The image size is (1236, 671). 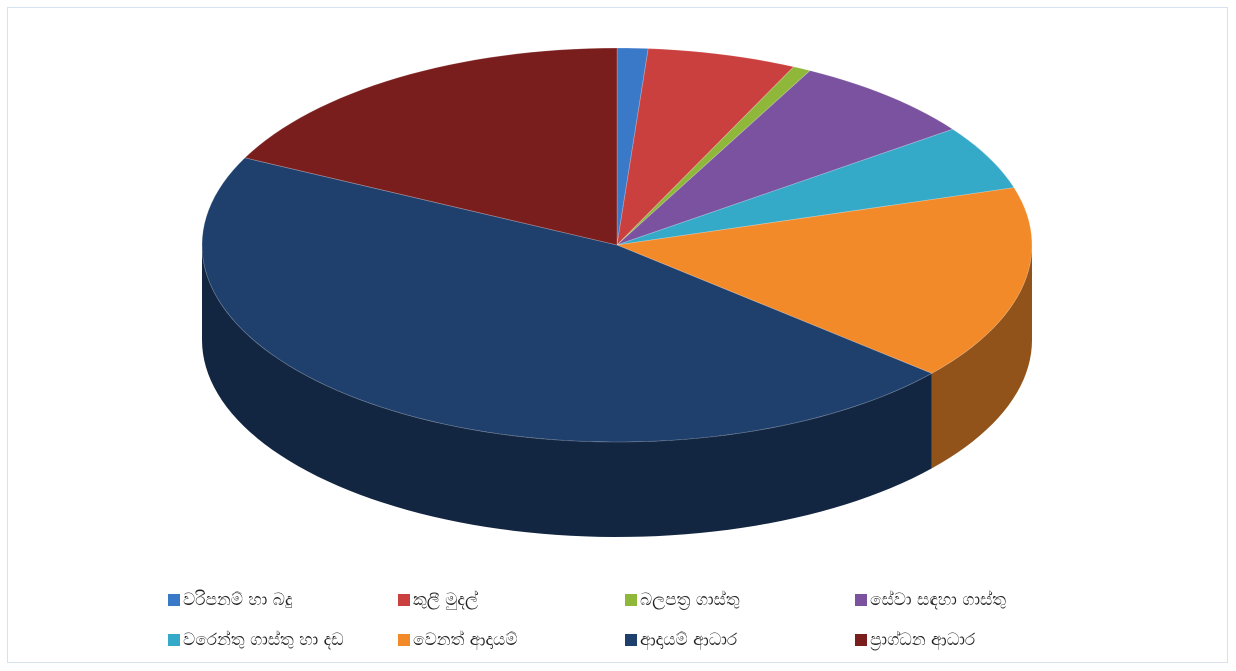 I want to click on legend-item: වෙනත් ආදායම්, so click(x=457, y=640).